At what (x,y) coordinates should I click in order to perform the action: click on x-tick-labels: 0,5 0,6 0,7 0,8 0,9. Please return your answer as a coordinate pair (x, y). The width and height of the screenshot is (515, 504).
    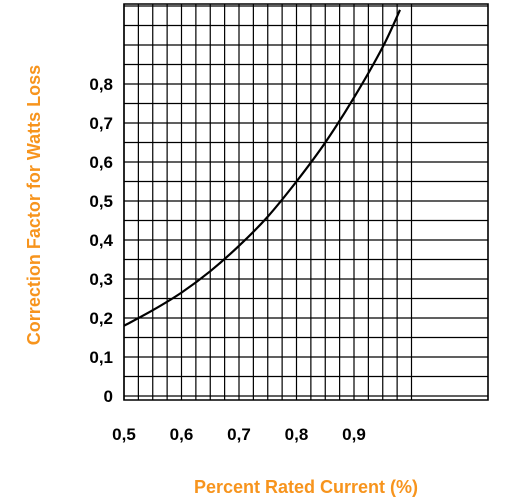
    Looking at the image, I should click on (239, 434).